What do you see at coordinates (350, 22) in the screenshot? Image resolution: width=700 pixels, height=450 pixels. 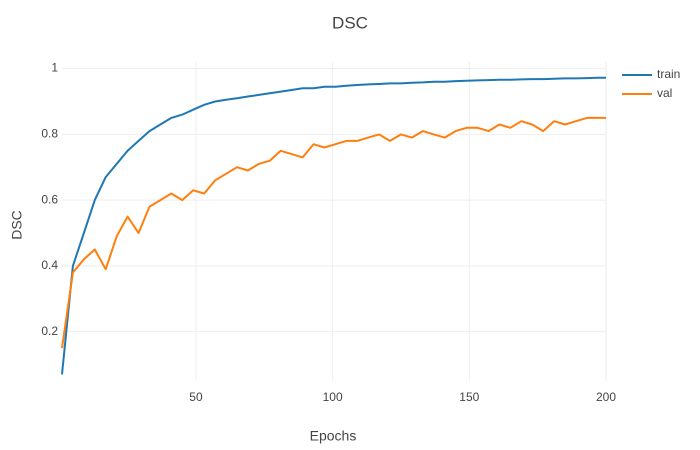 I see `chart-title: DSC` at bounding box center [350, 22].